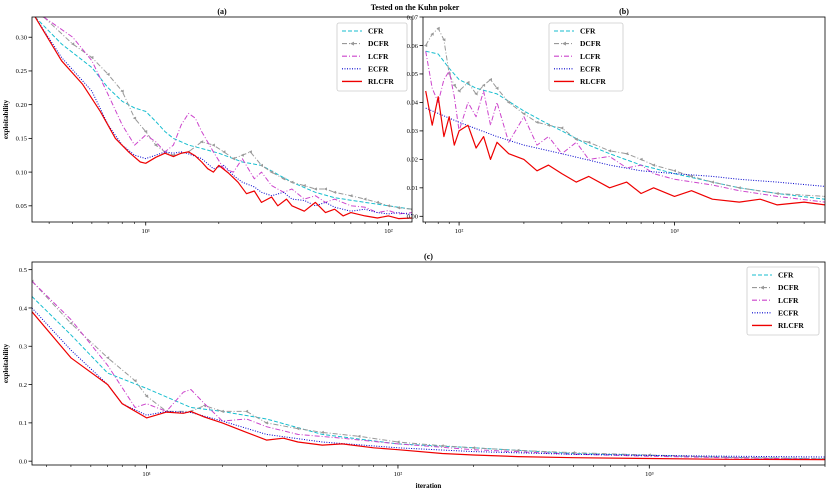 Image resolution: width=830 pixels, height=493 pixels. Describe the element at coordinates (413, 46) in the screenshot. I see `y-tick-label: 0.06` at that location.